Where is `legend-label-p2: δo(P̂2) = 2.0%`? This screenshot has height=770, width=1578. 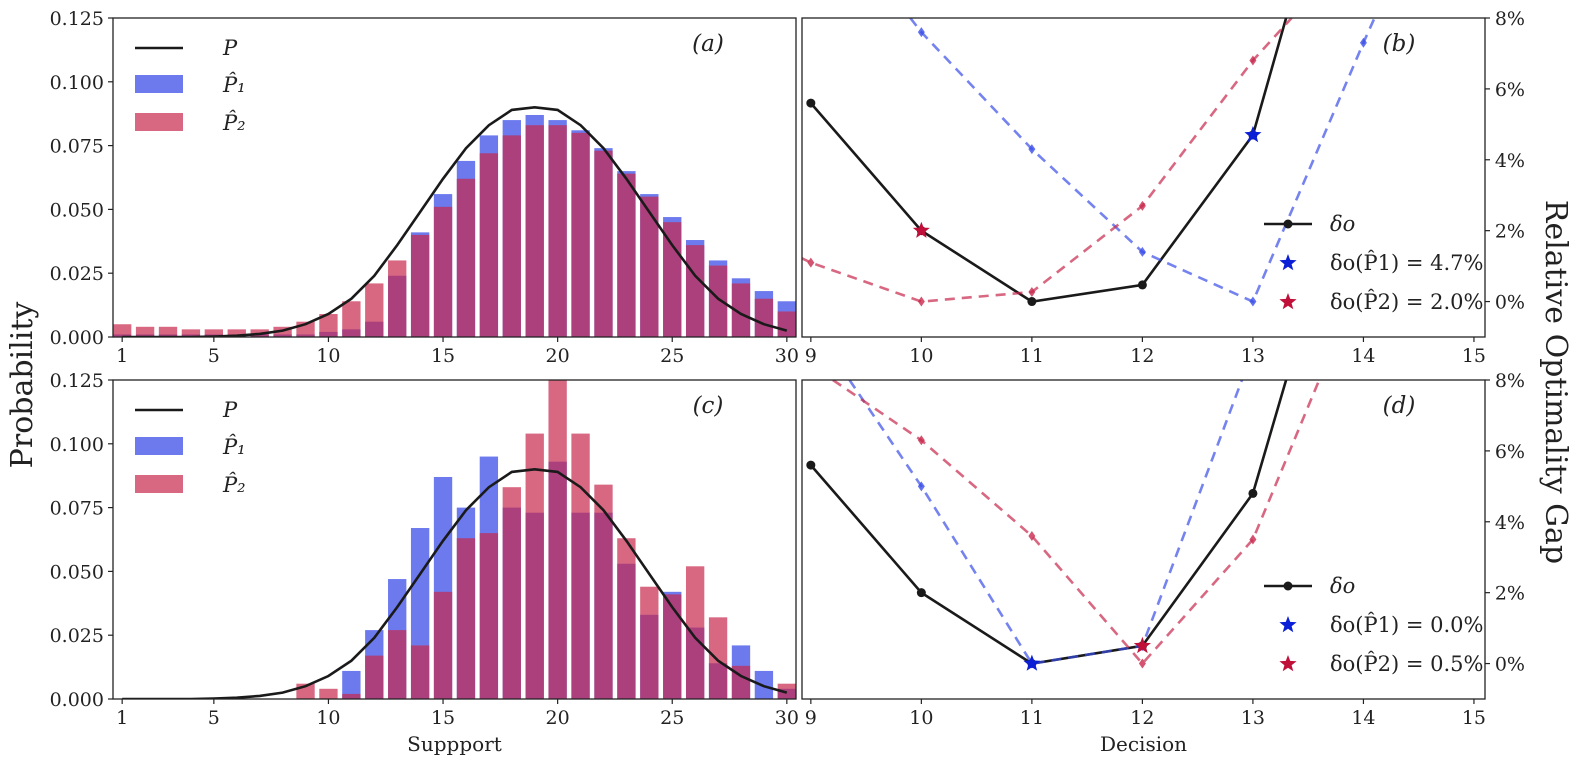
legend-label-p2: δo(P̂2) = 2.0% is located at coordinates (1406, 302).